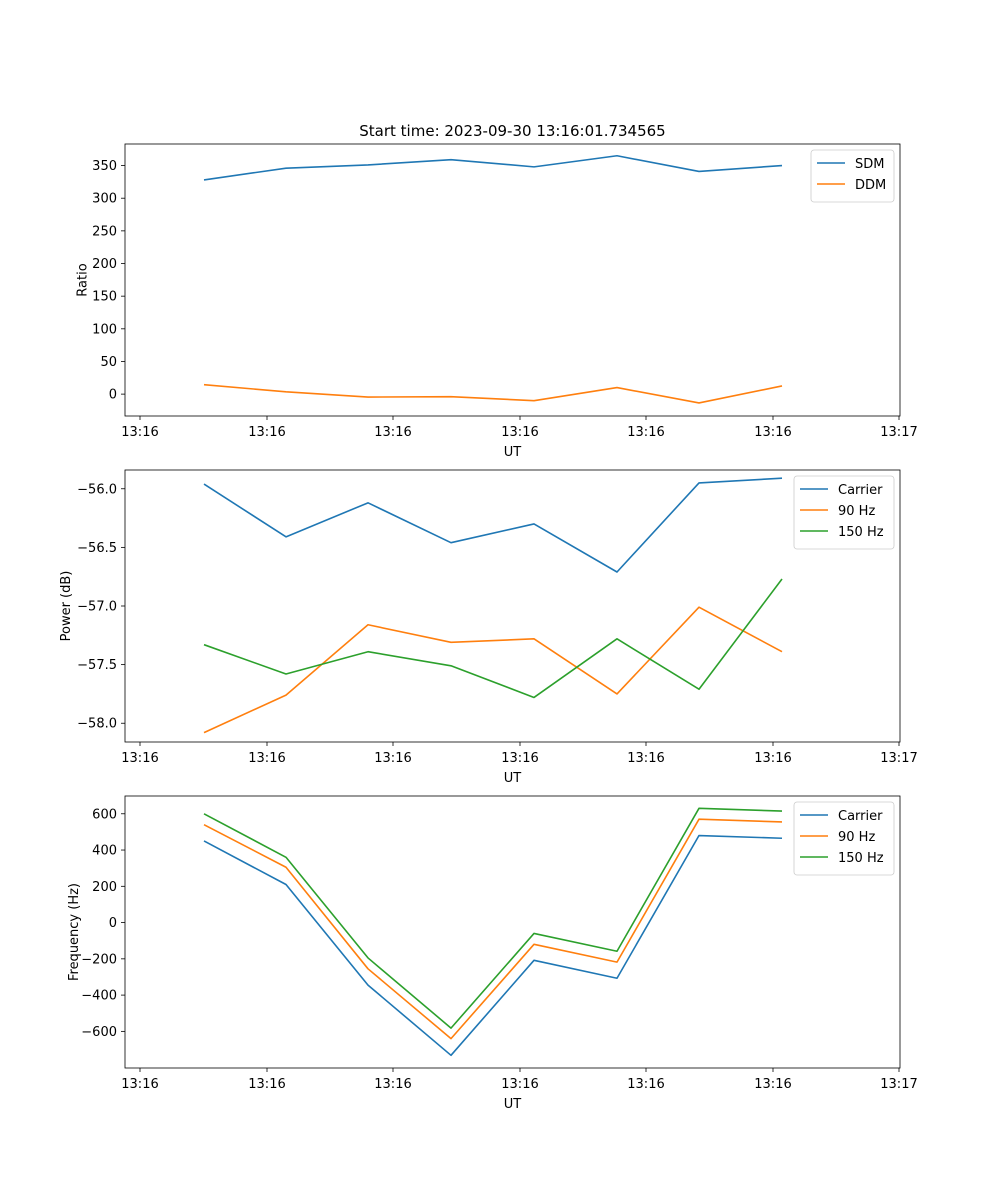 The image size is (1000, 1200). Describe the element at coordinates (104, 231) in the screenshot. I see `y-tick-label: 250` at that location.